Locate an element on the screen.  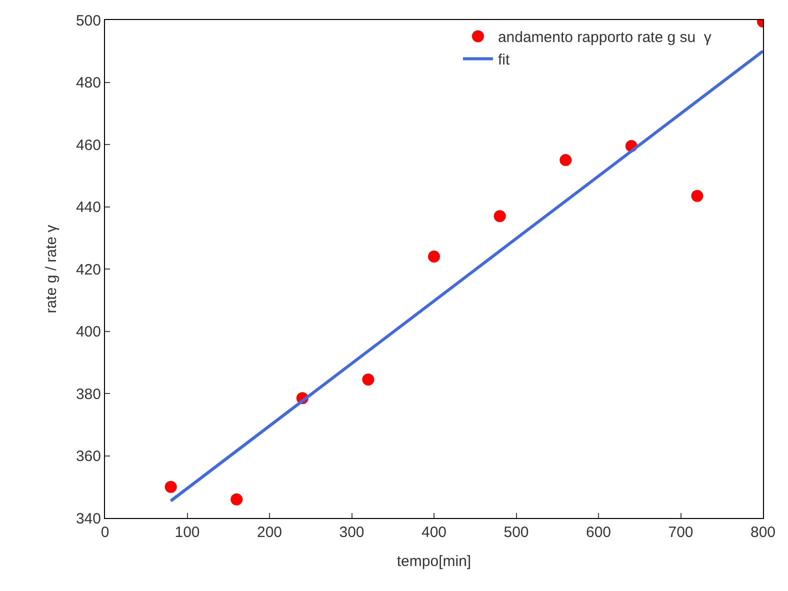
legend-label: fit is located at coordinates (504, 60).